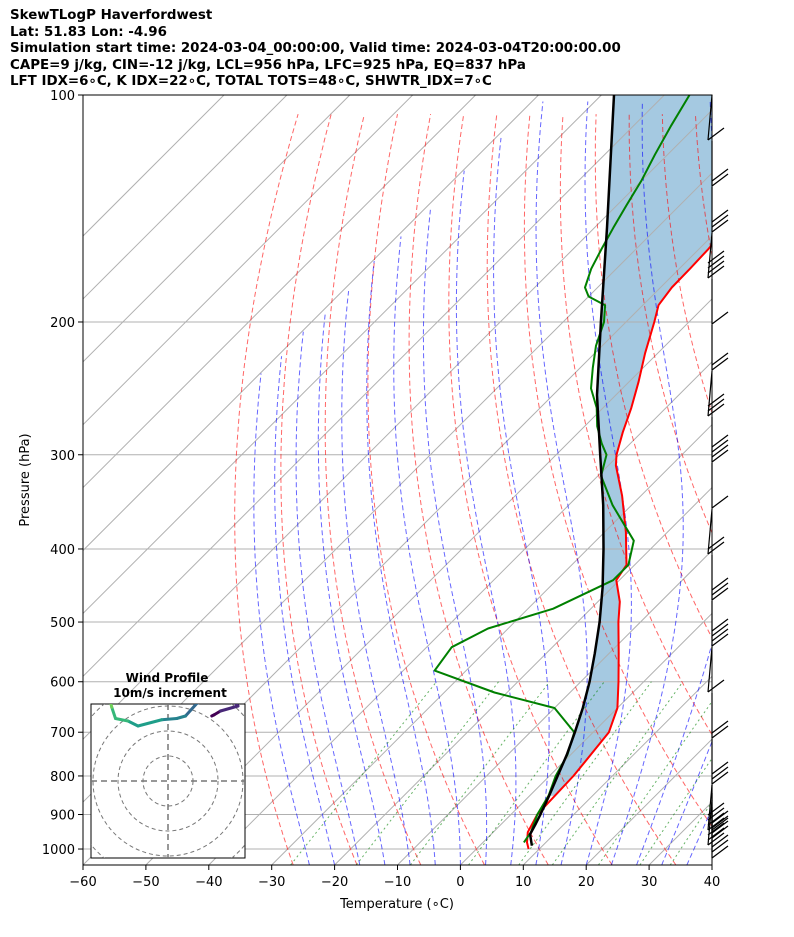 The image size is (794, 937). Describe the element at coordinates (145, 882) in the screenshot. I see `x-tick-label: −50` at that location.